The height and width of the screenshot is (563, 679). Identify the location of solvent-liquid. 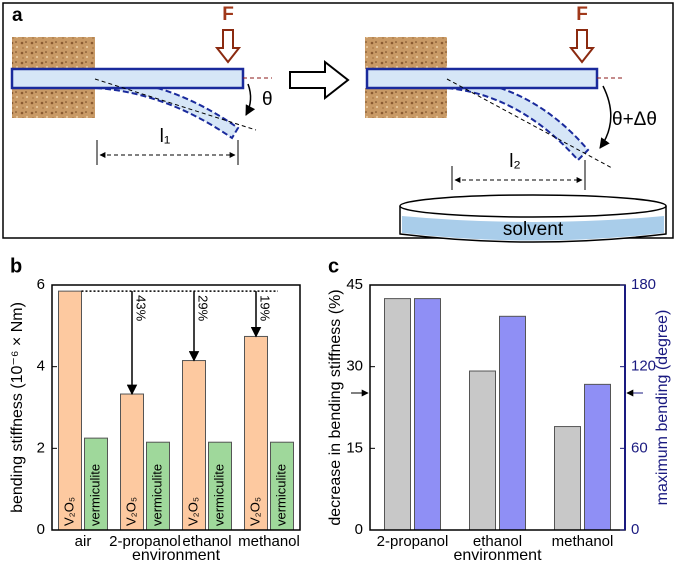
(533, 228).